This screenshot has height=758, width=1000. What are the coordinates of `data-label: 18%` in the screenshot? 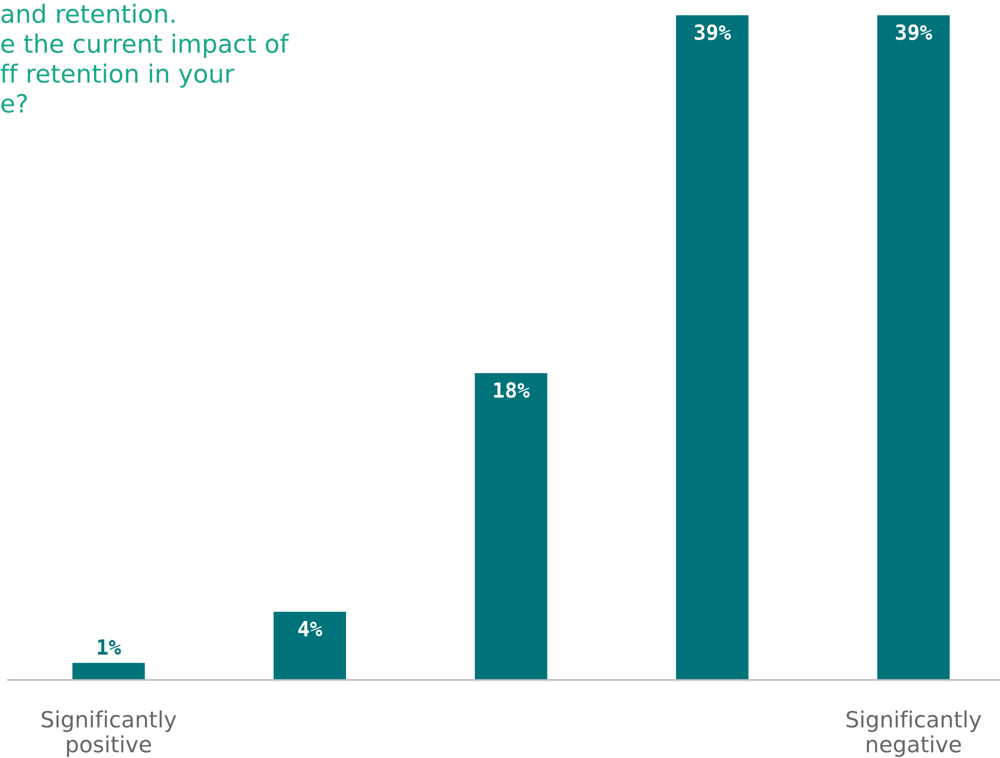 It's located at (512, 390).